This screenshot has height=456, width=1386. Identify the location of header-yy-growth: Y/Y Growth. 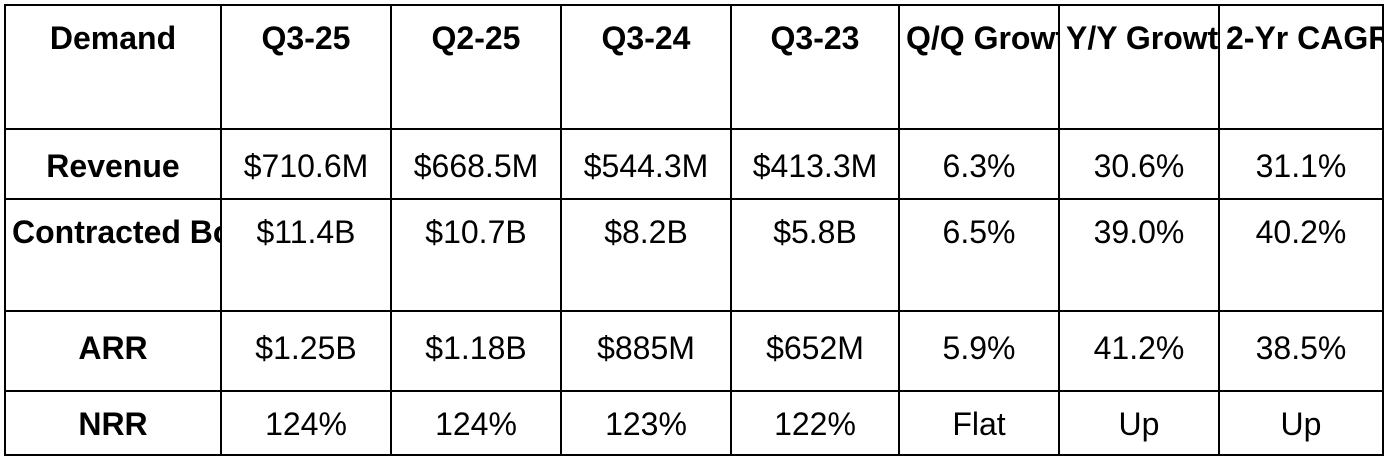
(1139, 67).